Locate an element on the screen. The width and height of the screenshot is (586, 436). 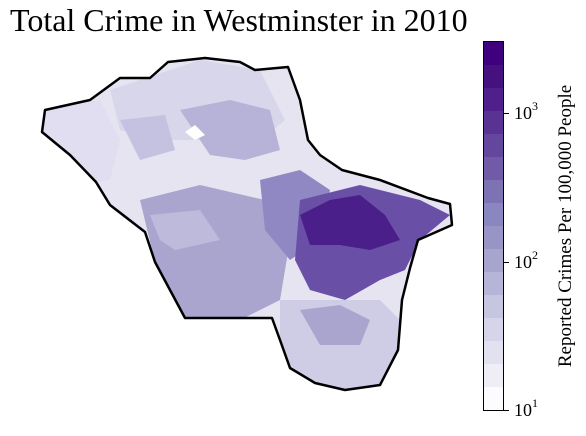
colorbar-tick-label-100: 10² is located at coordinates (526, 260).